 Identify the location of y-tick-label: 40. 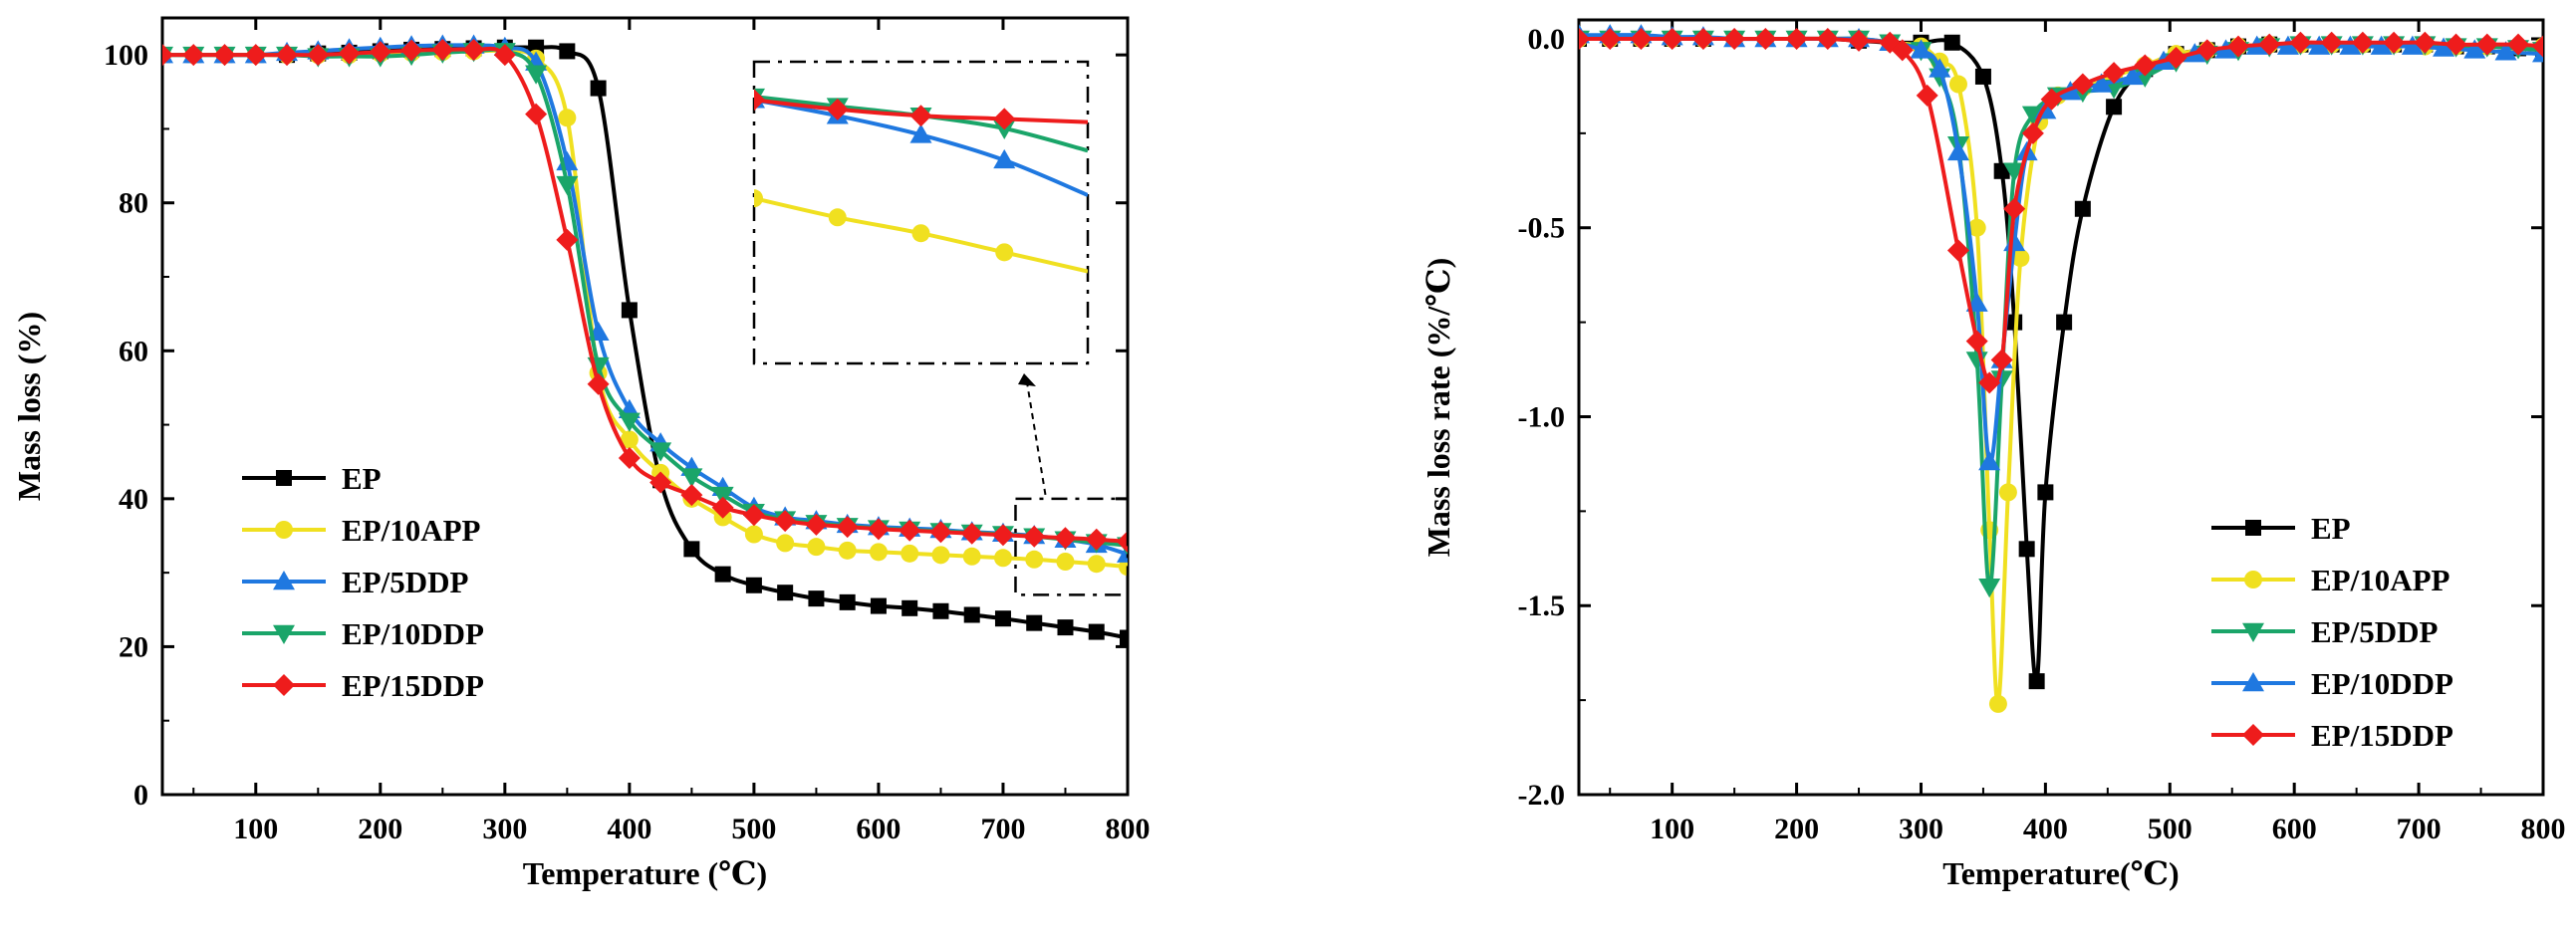
(133, 499).